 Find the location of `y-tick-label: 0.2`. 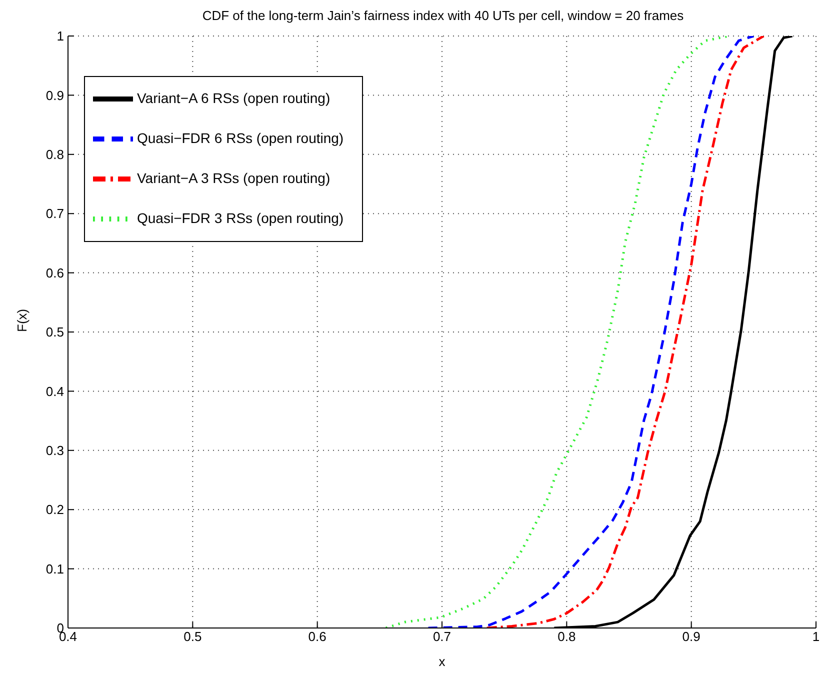

y-tick-label: 0.2 is located at coordinates (55, 510).